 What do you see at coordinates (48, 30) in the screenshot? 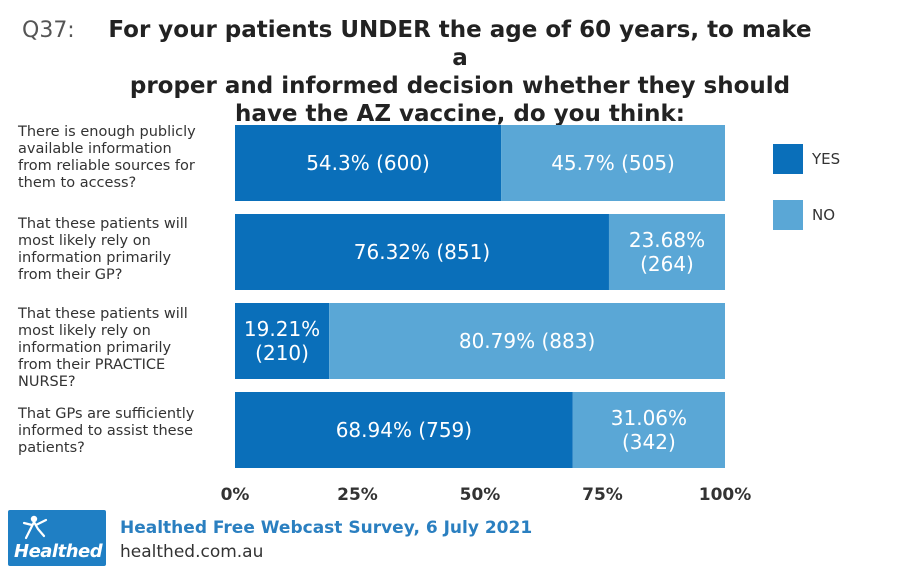
I see `question-number: Q37:` at bounding box center [48, 30].